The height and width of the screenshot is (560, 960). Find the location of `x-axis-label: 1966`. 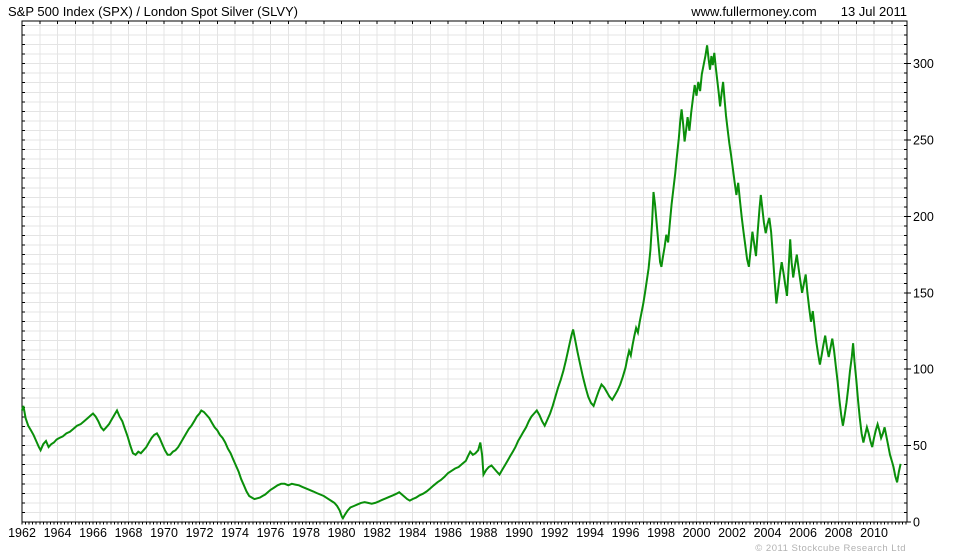

x-axis-label: 1966 is located at coordinates (93, 533).